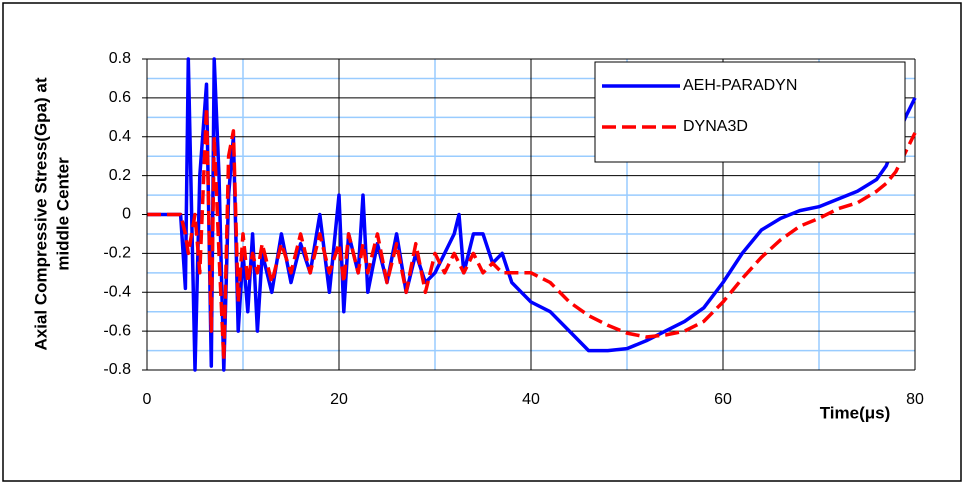 Image resolution: width=964 pixels, height=484 pixels. Describe the element at coordinates (531, 399) in the screenshot. I see `x-tick-label: 40` at that location.